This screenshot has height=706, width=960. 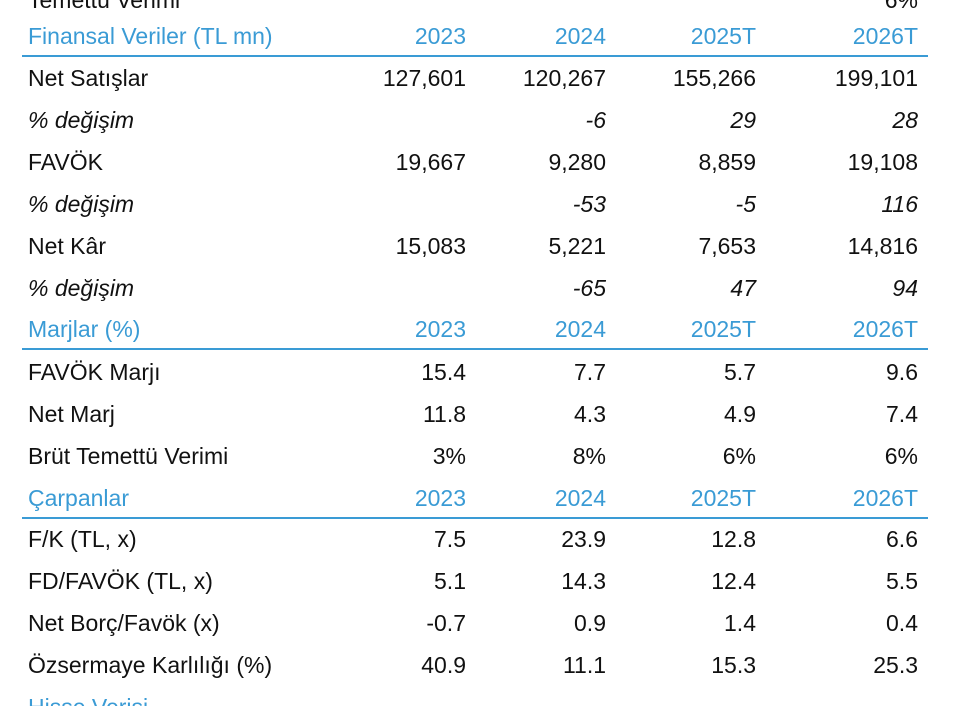 I want to click on row-value: 12.4, so click(x=733, y=581).